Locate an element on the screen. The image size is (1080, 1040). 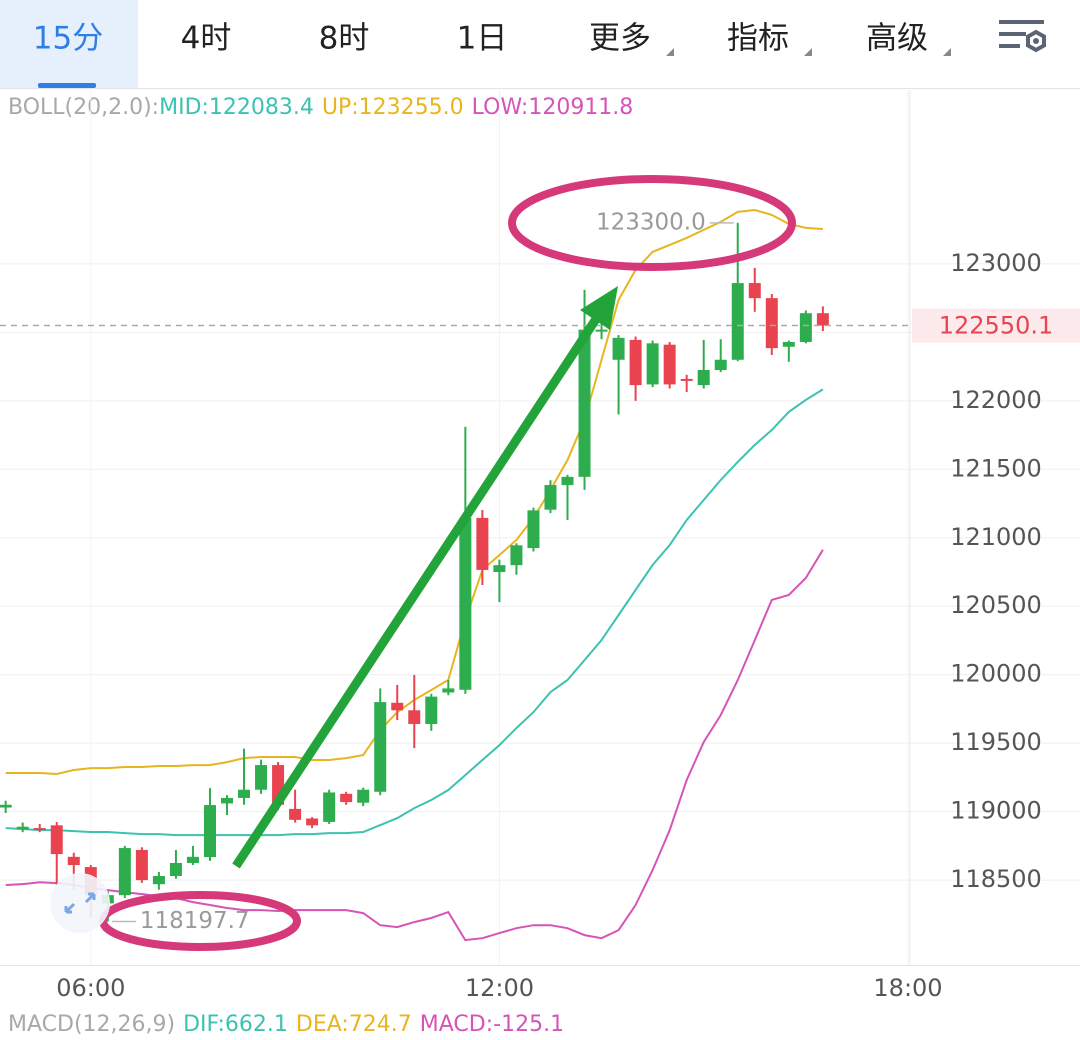
tab: 指标 is located at coordinates (758, 39).